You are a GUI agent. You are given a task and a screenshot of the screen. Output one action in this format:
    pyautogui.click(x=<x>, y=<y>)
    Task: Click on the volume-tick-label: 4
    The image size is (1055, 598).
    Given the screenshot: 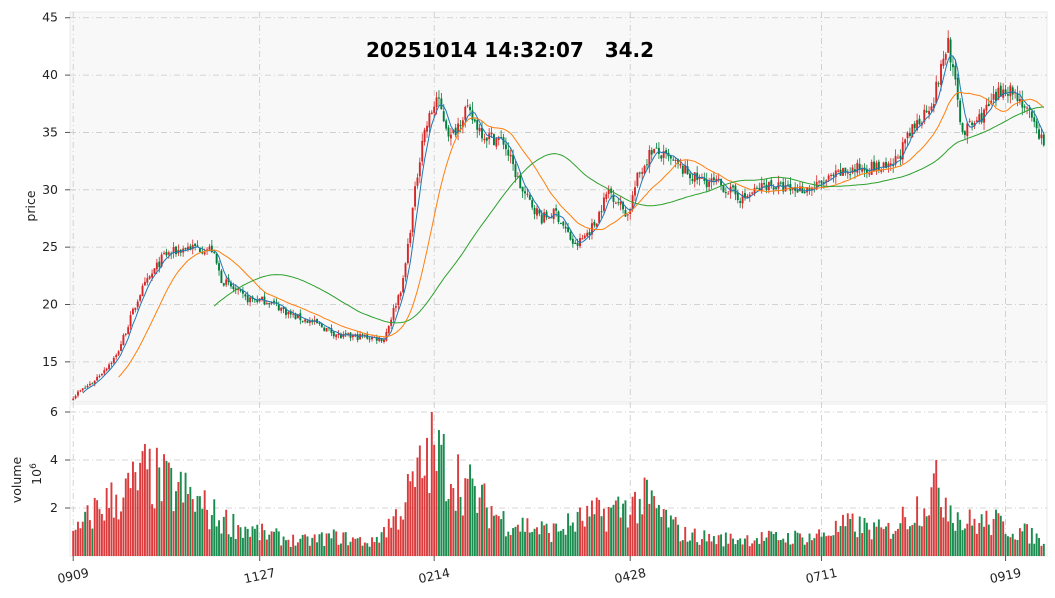 What is the action you would take?
    pyautogui.click(x=54, y=459)
    